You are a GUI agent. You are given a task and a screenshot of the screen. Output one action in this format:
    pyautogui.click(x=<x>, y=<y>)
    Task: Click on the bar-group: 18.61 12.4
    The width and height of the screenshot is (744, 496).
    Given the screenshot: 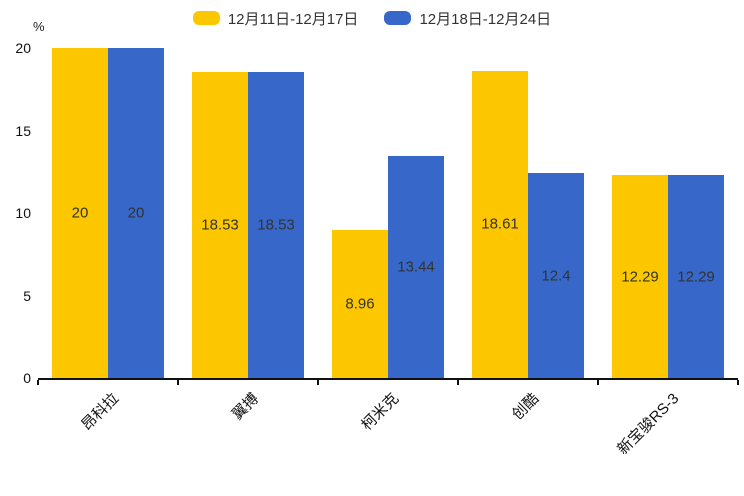 What is the action you would take?
    pyautogui.click(x=528, y=213)
    